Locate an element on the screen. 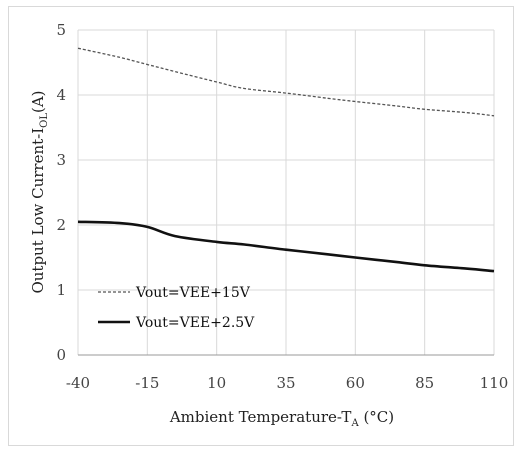 Image resolution: width=524 pixels, height=452 pixels. y-axis-title: Output Low Current-IOL(A) is located at coordinates (39, 191).